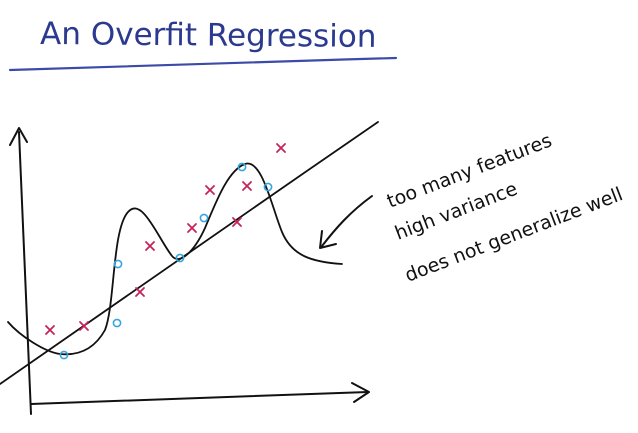 This screenshot has height=433, width=638. I want to click on y-axis, so click(25, 273).